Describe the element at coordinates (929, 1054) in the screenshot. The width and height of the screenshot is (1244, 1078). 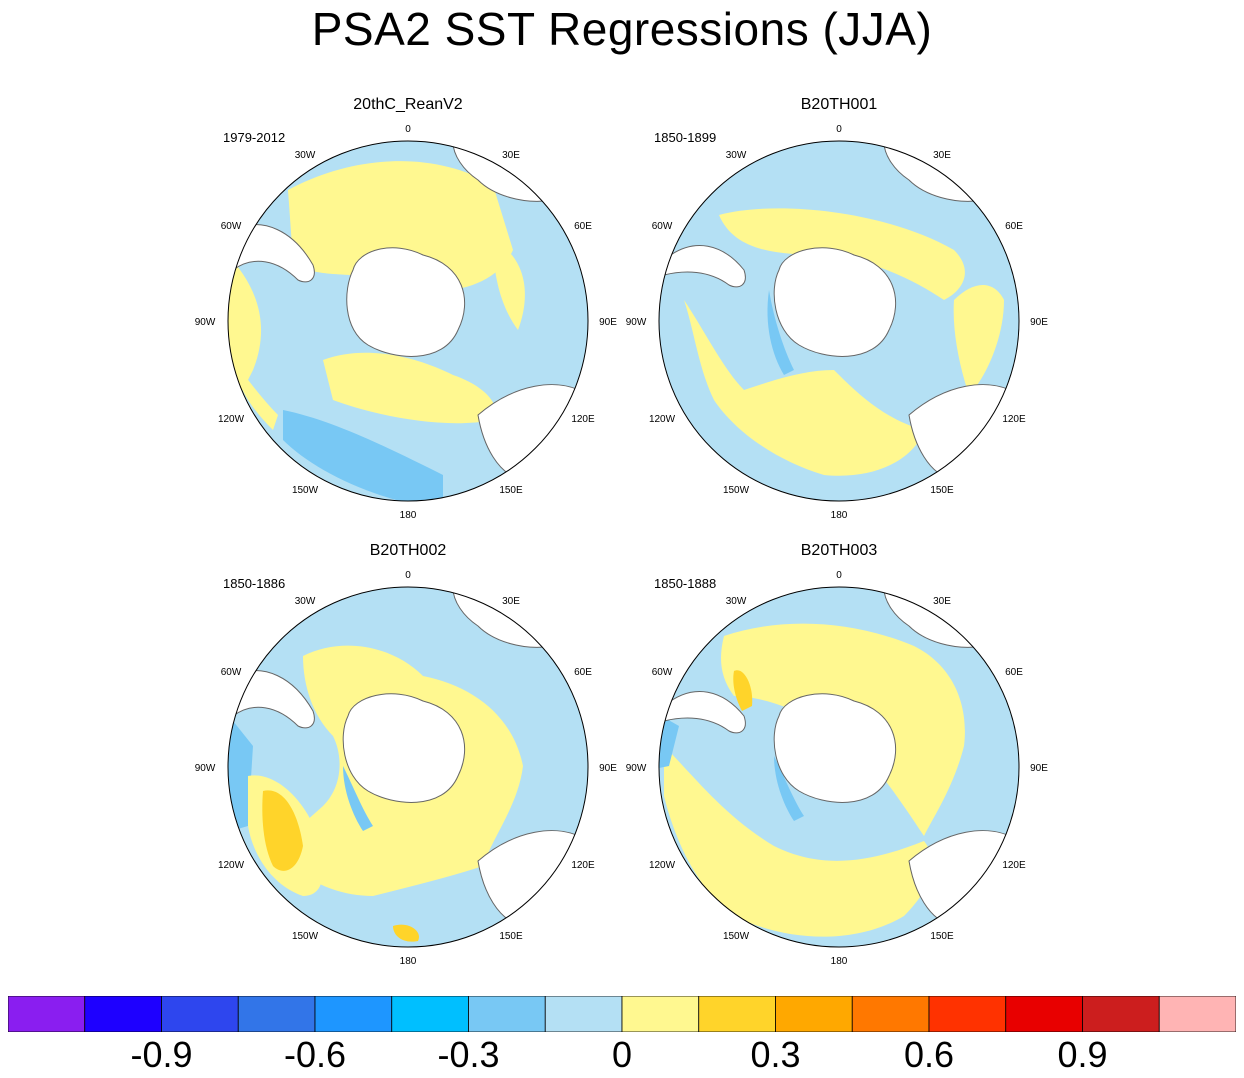
I see `colorbar-tick-label: 0.6` at that location.